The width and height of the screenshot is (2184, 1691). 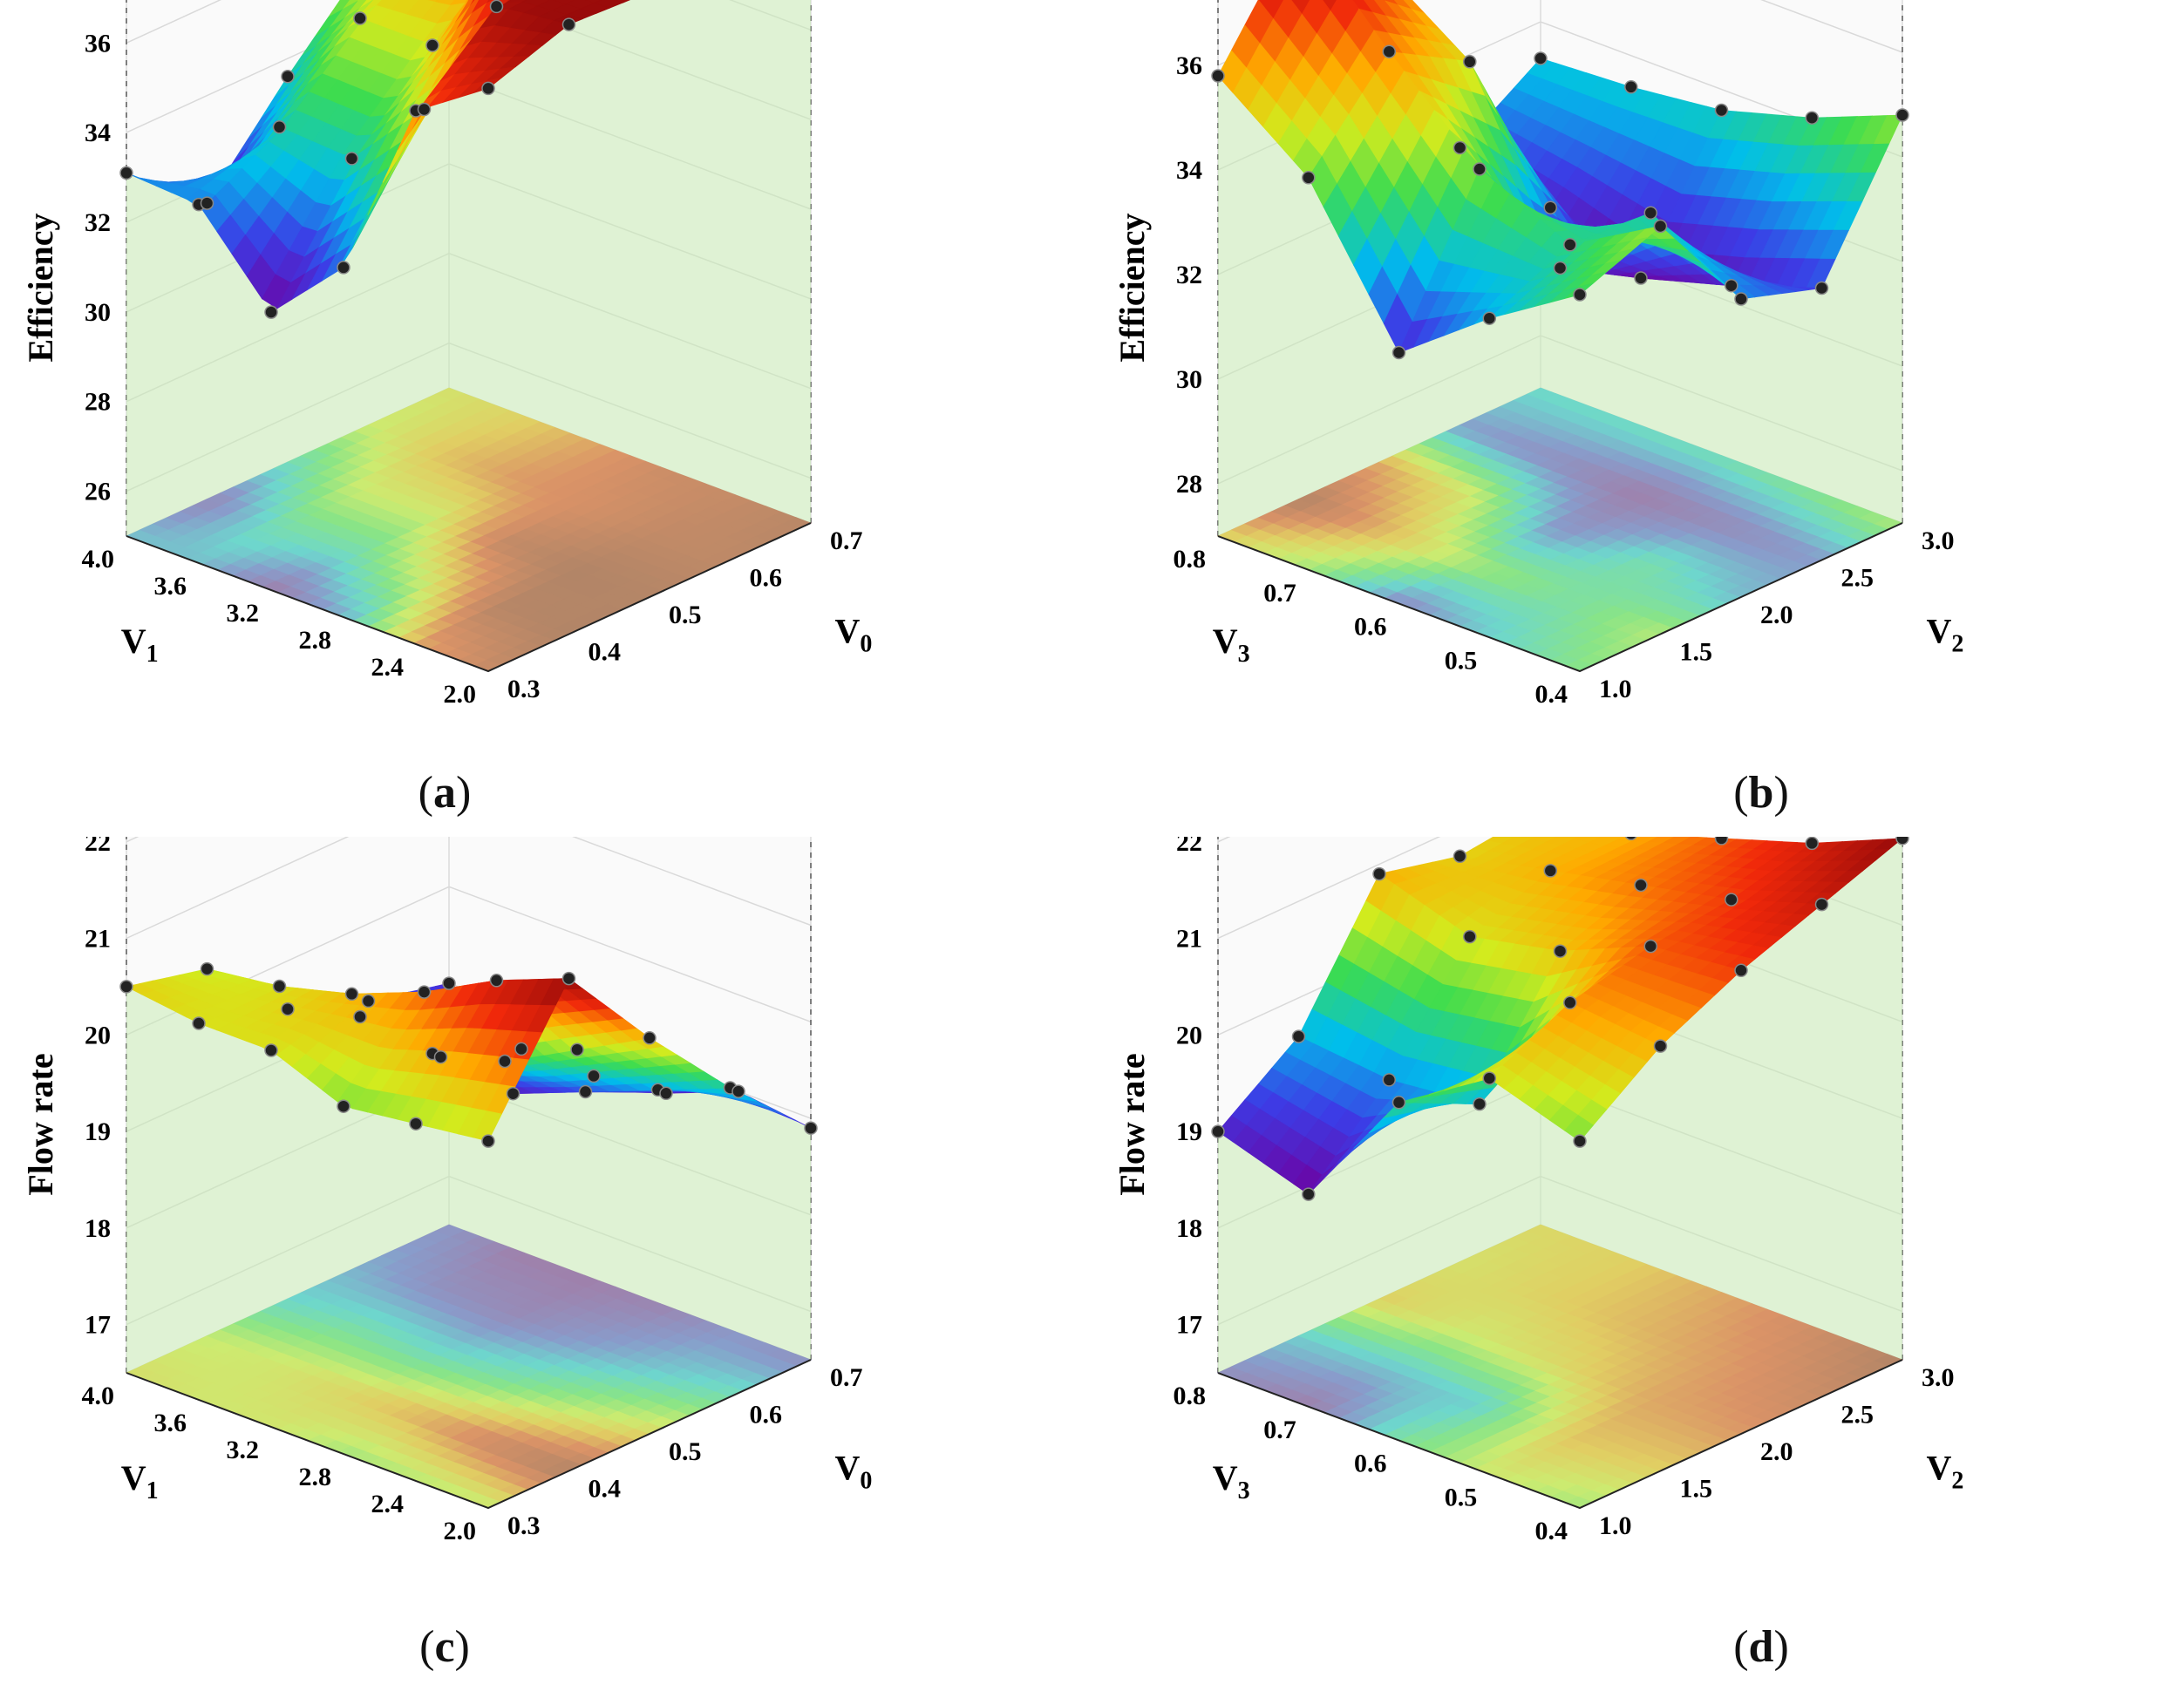 I want to click on y-axis-title: V1, so click(x=140, y=644).